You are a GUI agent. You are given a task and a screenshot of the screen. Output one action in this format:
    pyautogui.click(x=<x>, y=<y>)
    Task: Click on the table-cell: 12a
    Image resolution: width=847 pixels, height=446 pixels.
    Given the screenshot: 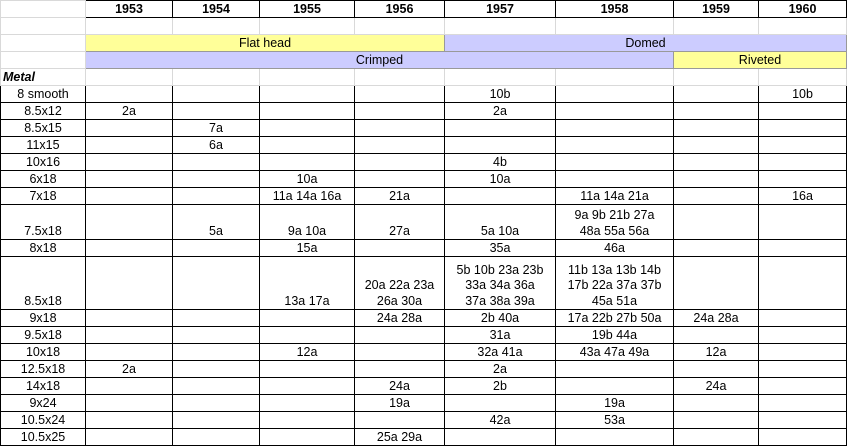 What is the action you would take?
    pyautogui.click(x=716, y=352)
    